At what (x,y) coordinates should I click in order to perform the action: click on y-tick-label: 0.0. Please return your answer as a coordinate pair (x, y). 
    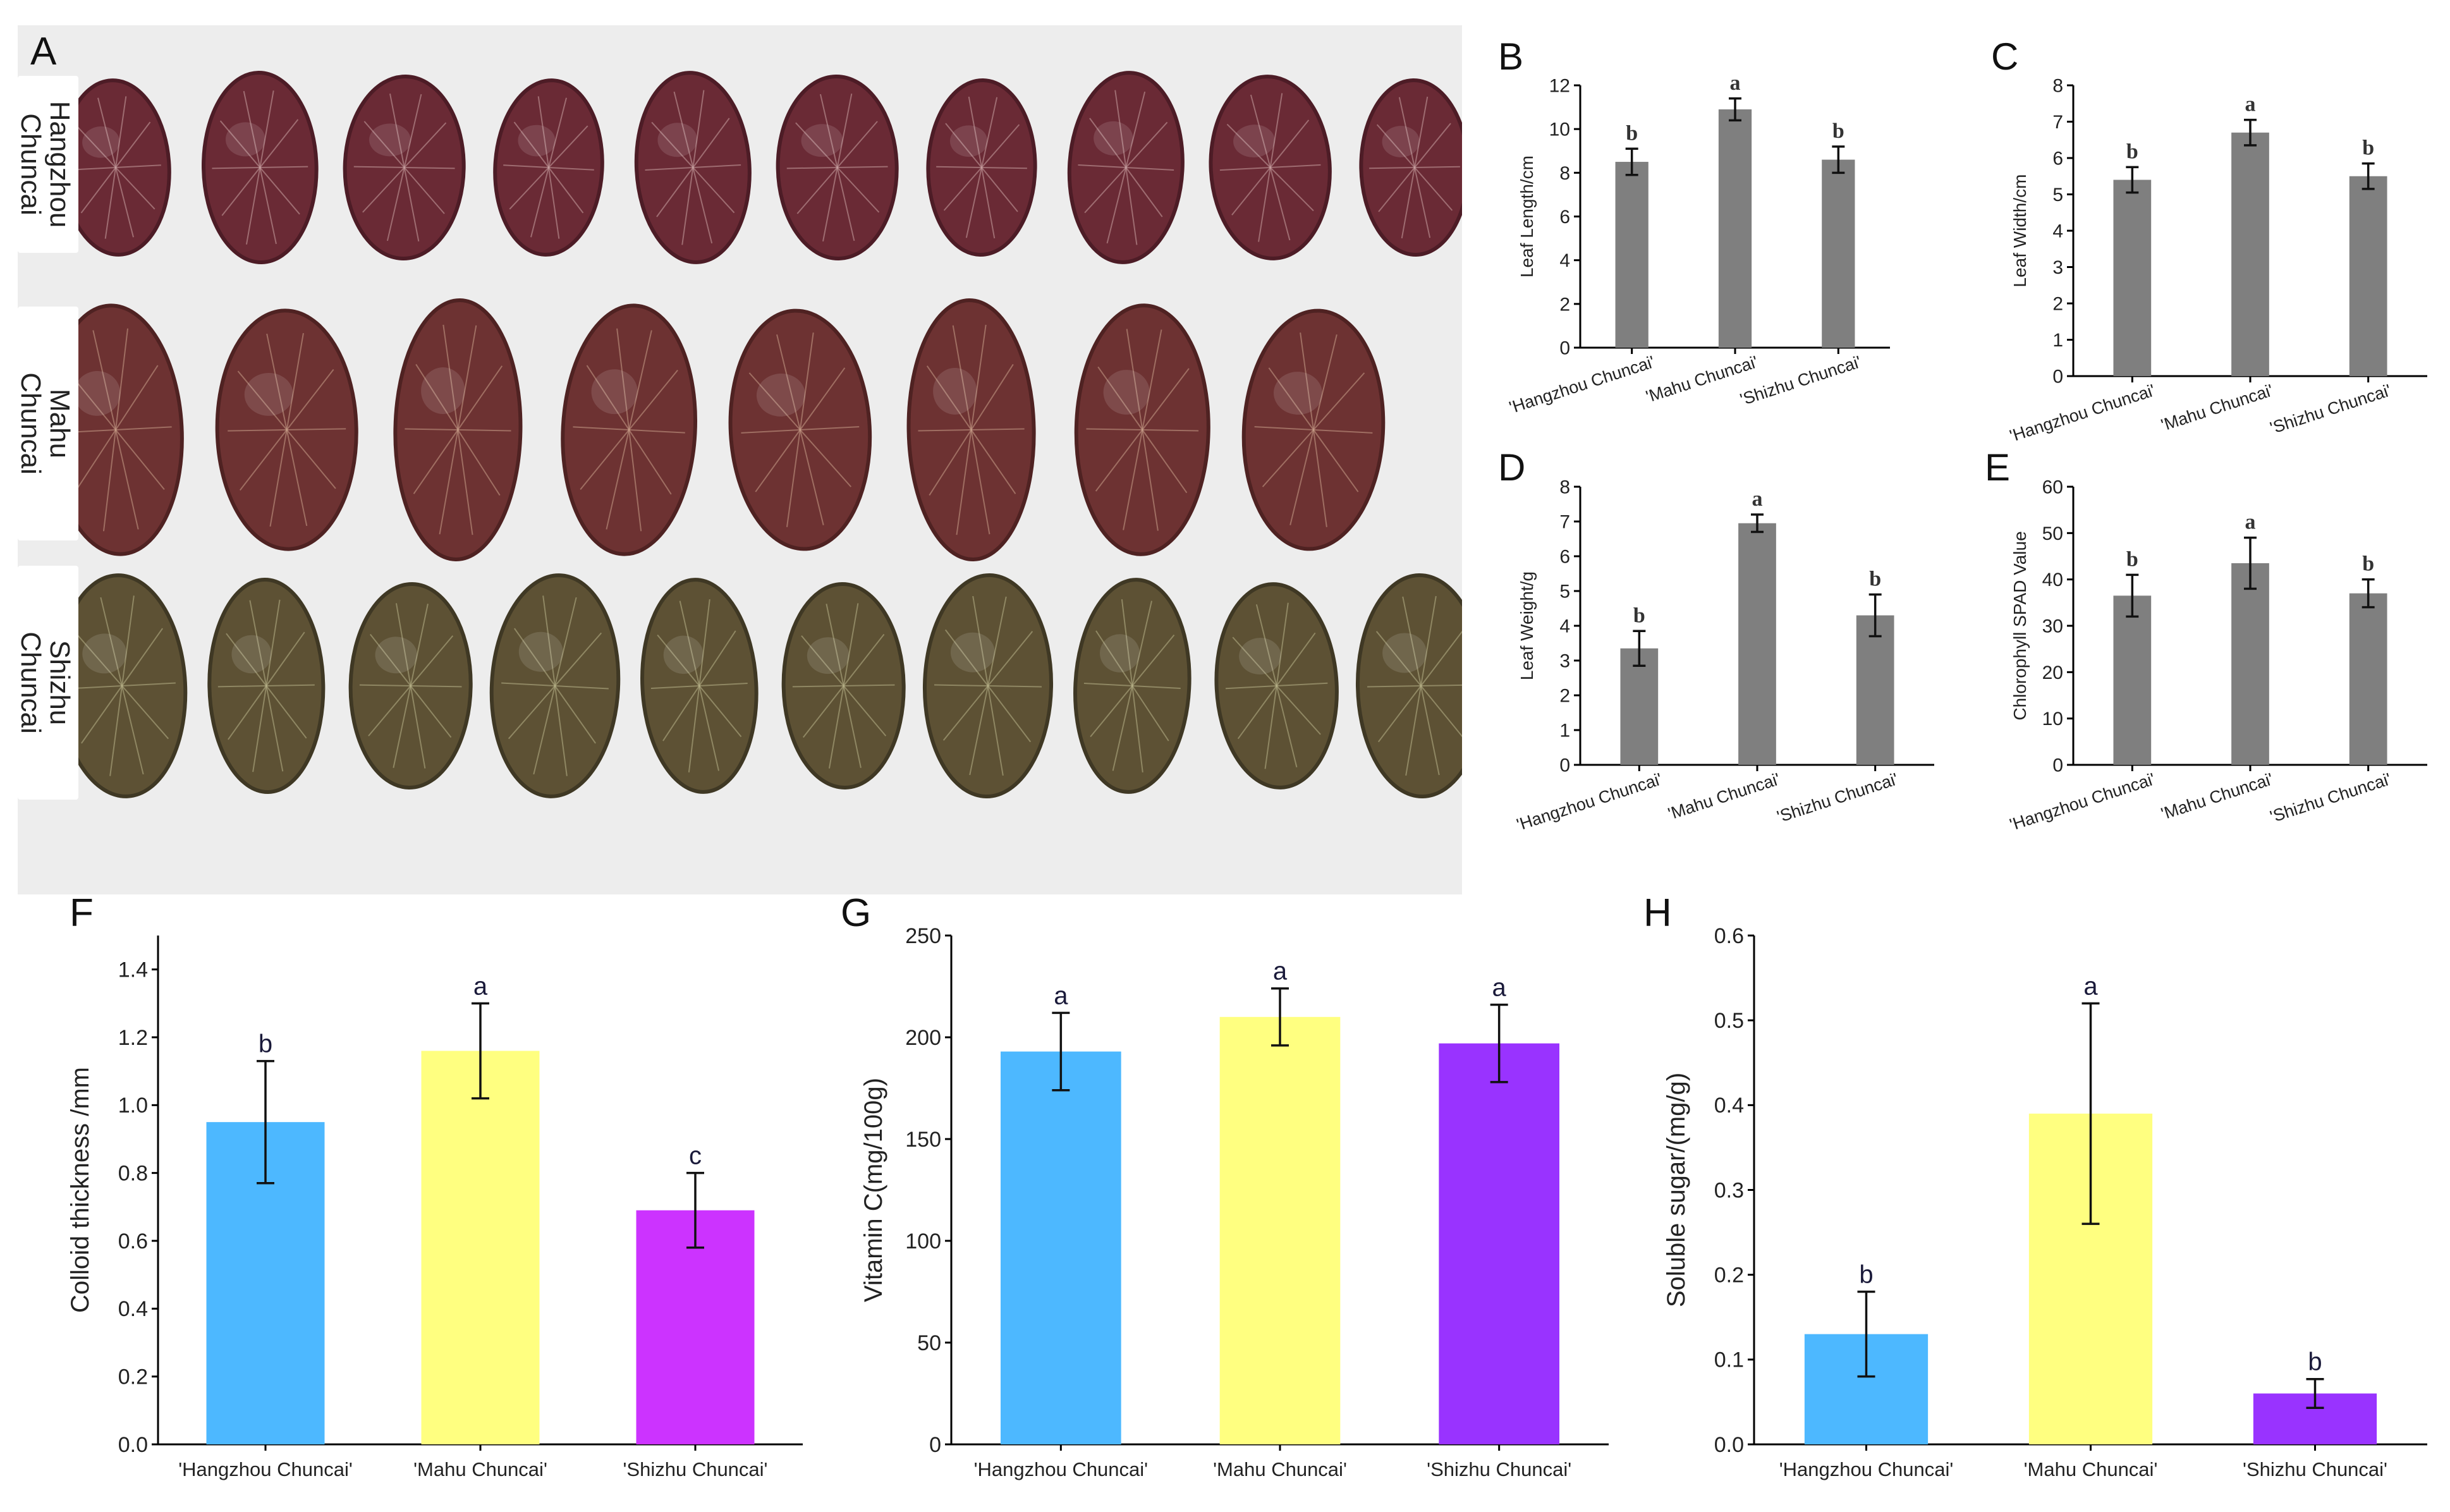
    Looking at the image, I should click on (133, 1445).